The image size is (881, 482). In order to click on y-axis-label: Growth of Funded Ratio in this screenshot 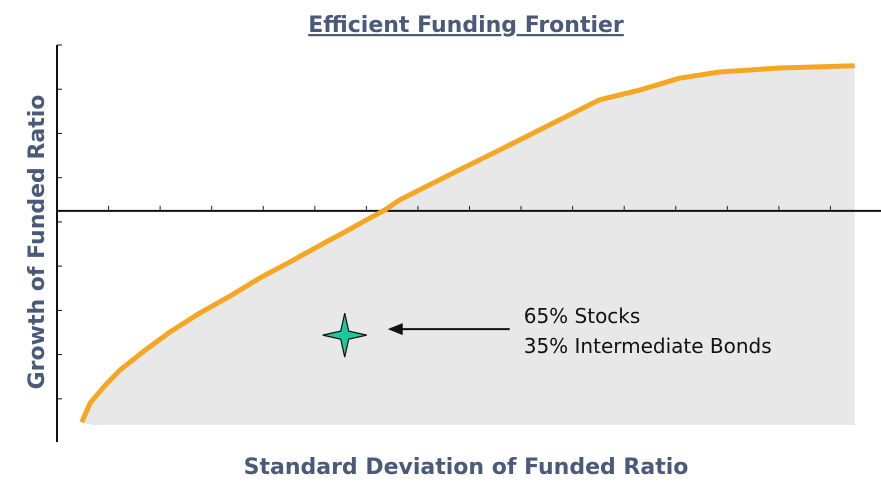, I will do `click(37, 242)`.